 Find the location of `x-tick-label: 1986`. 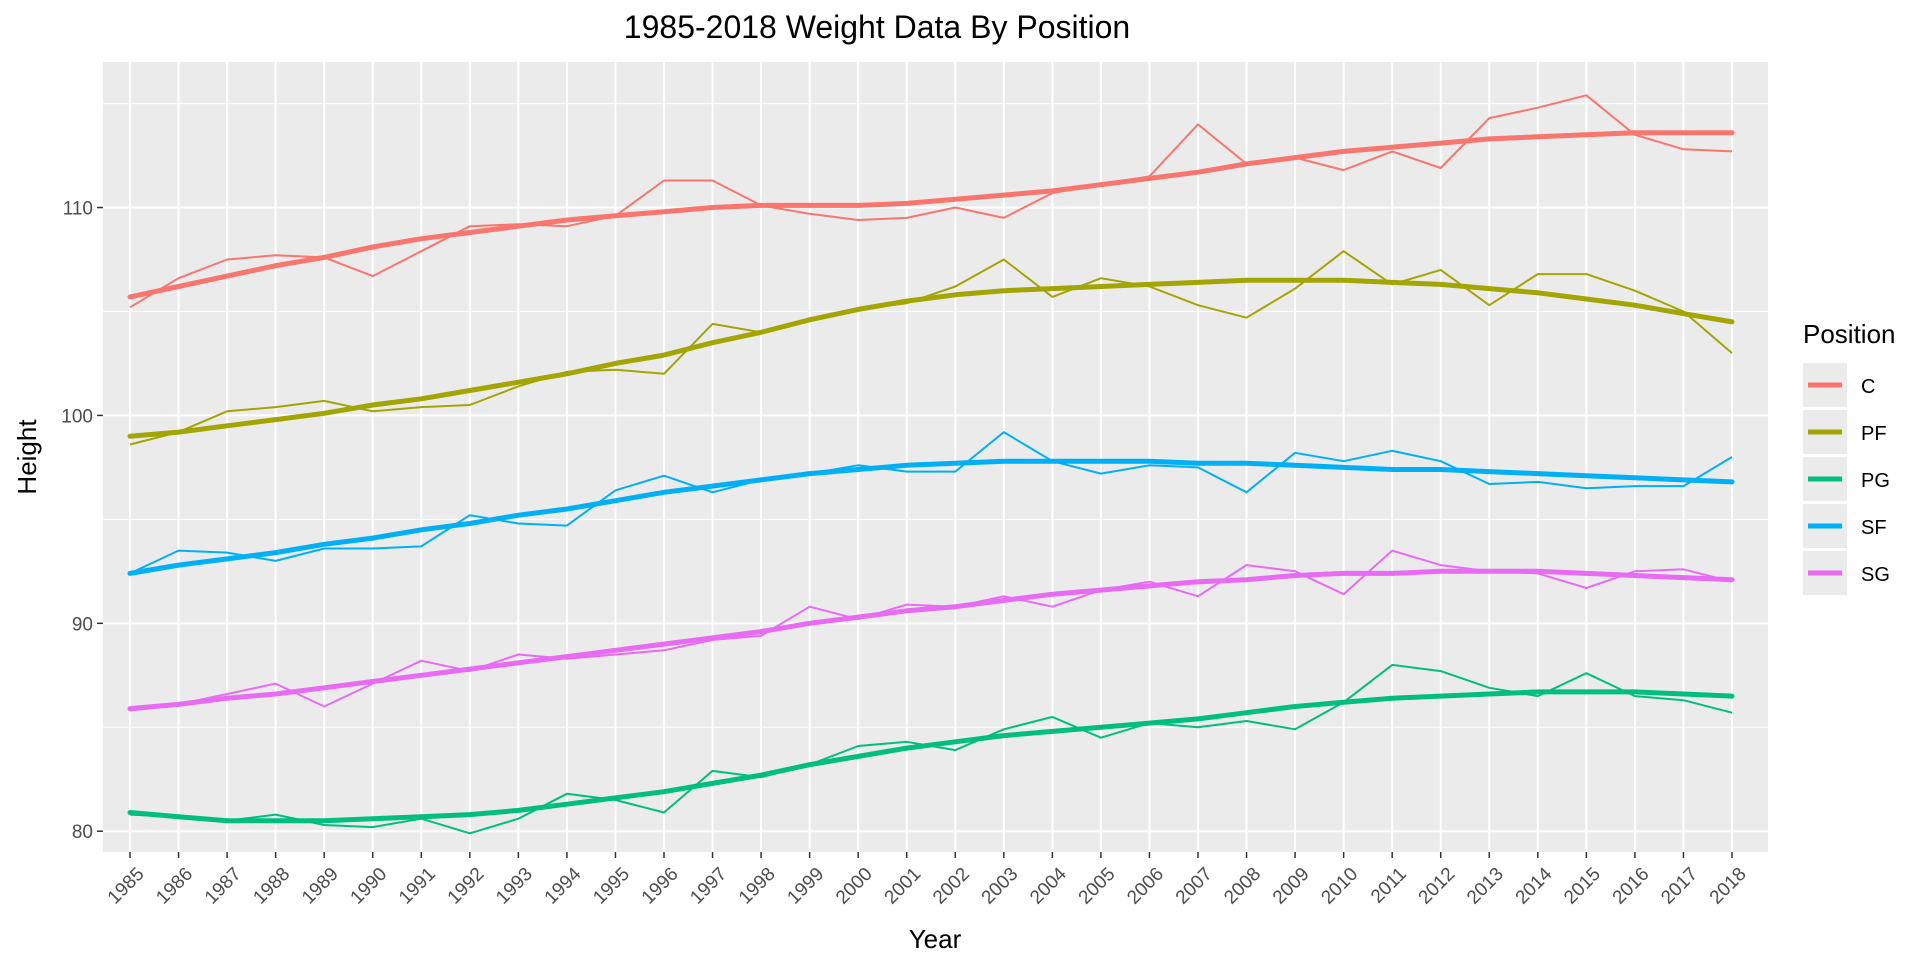

x-tick-label: 1986 is located at coordinates (174, 886).